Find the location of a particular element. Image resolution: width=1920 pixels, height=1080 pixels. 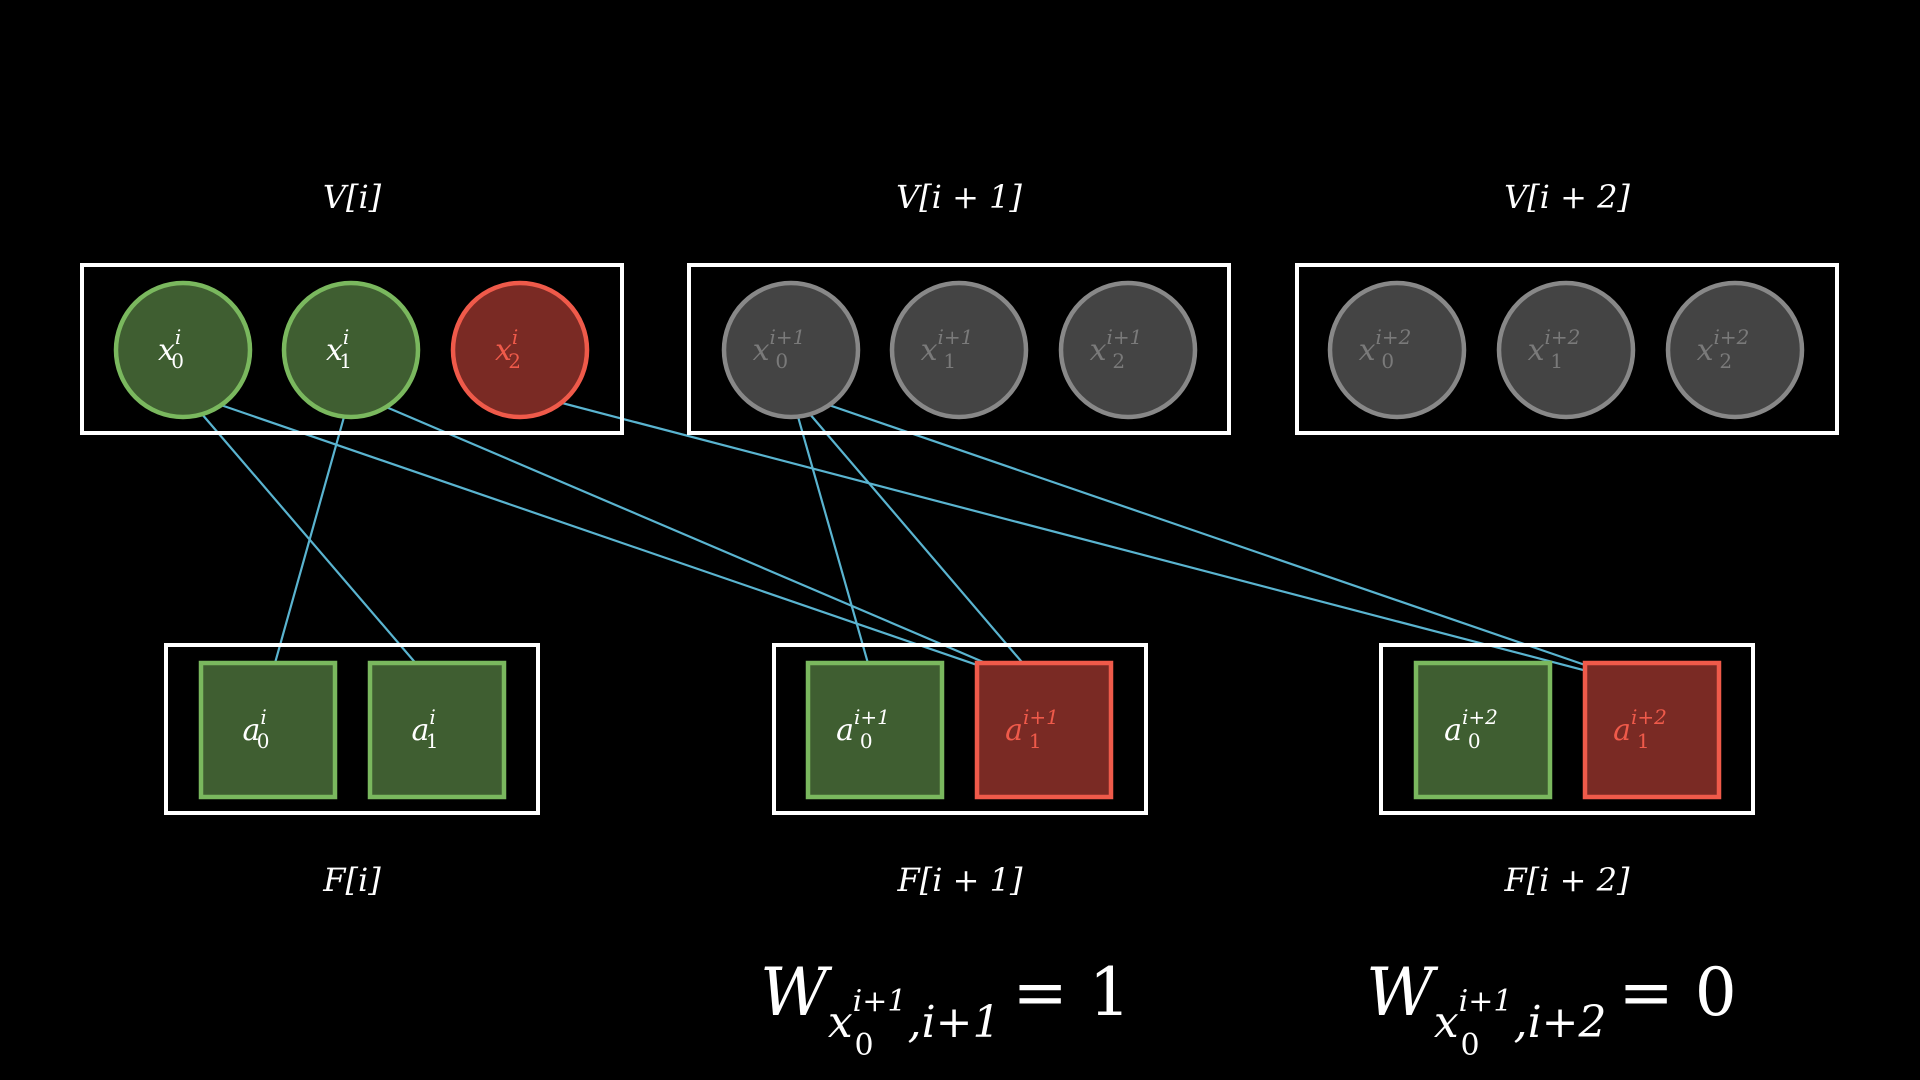

node-label: xi+2 0 is located at coordinates (1385, 349).